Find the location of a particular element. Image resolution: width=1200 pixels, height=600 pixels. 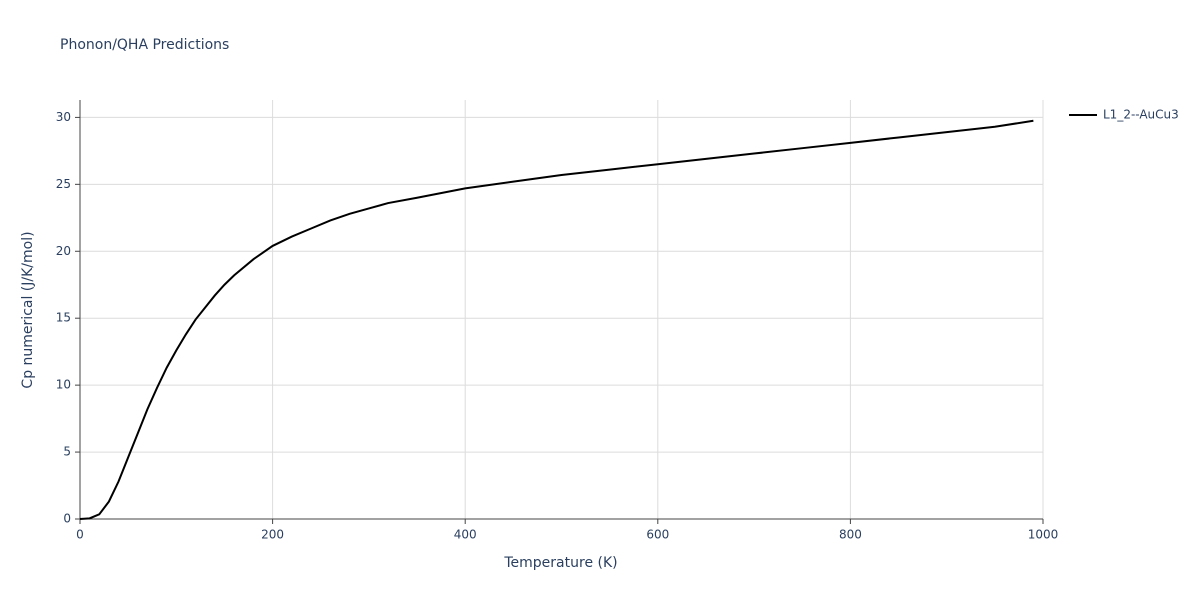

x-tick-label: 200 is located at coordinates (272, 535).